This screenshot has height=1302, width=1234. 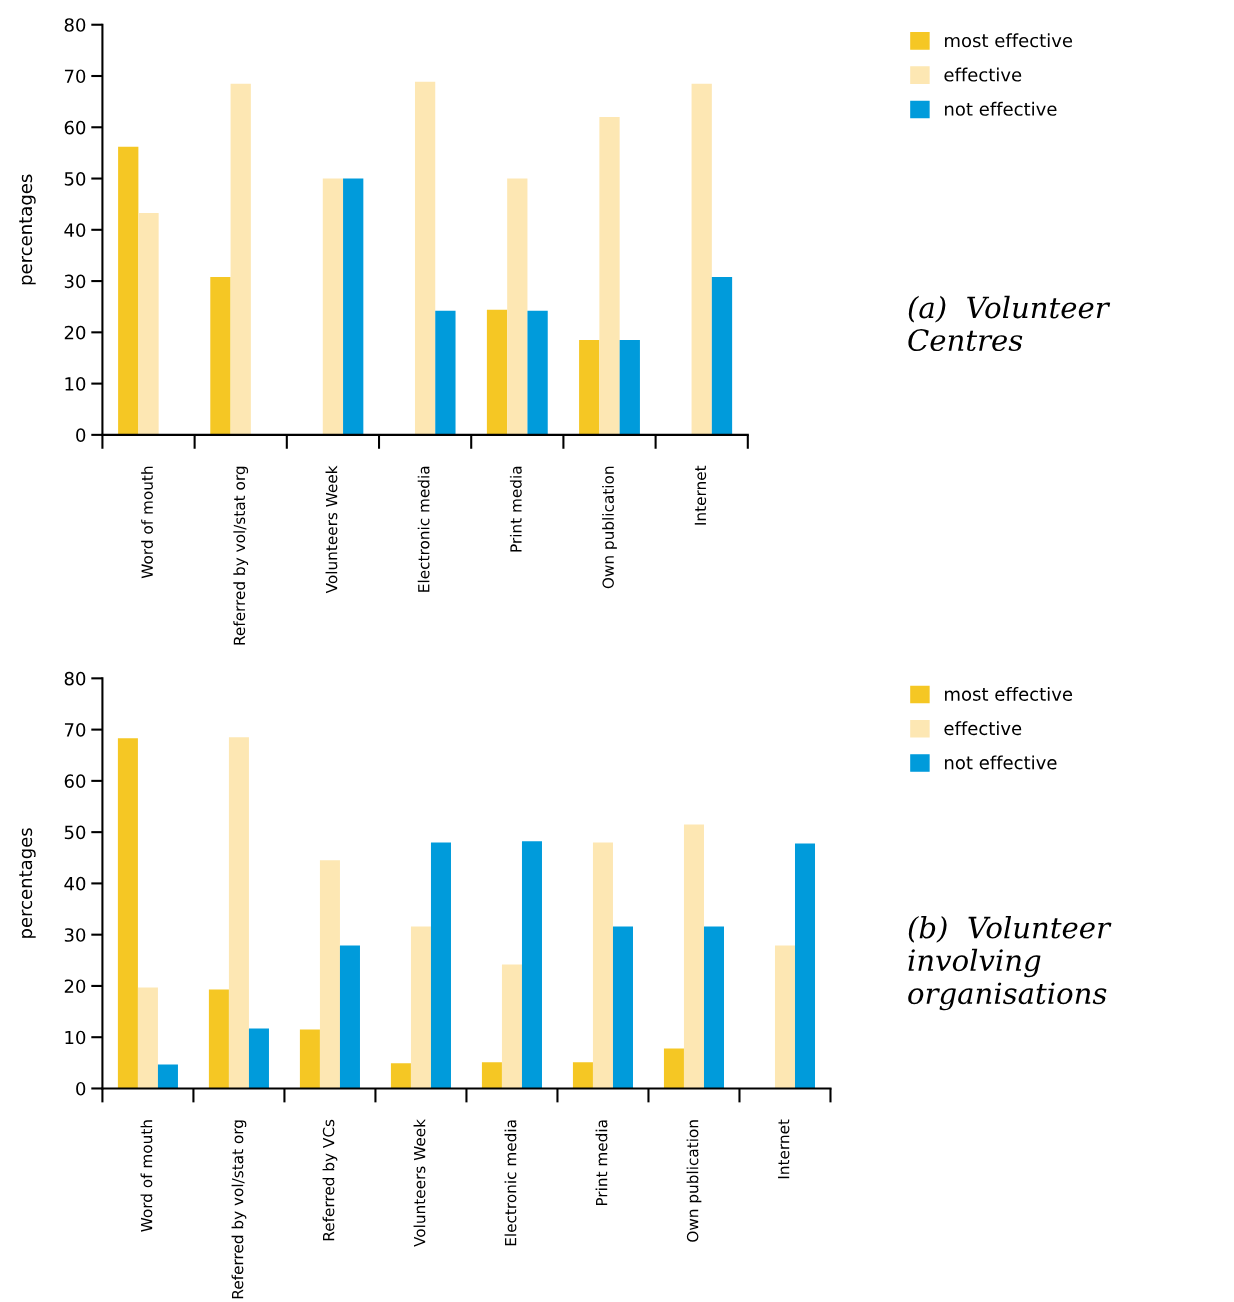 What do you see at coordinates (1009, 323) in the screenshot?
I see `text: (a) Volunteer Centres` at bounding box center [1009, 323].